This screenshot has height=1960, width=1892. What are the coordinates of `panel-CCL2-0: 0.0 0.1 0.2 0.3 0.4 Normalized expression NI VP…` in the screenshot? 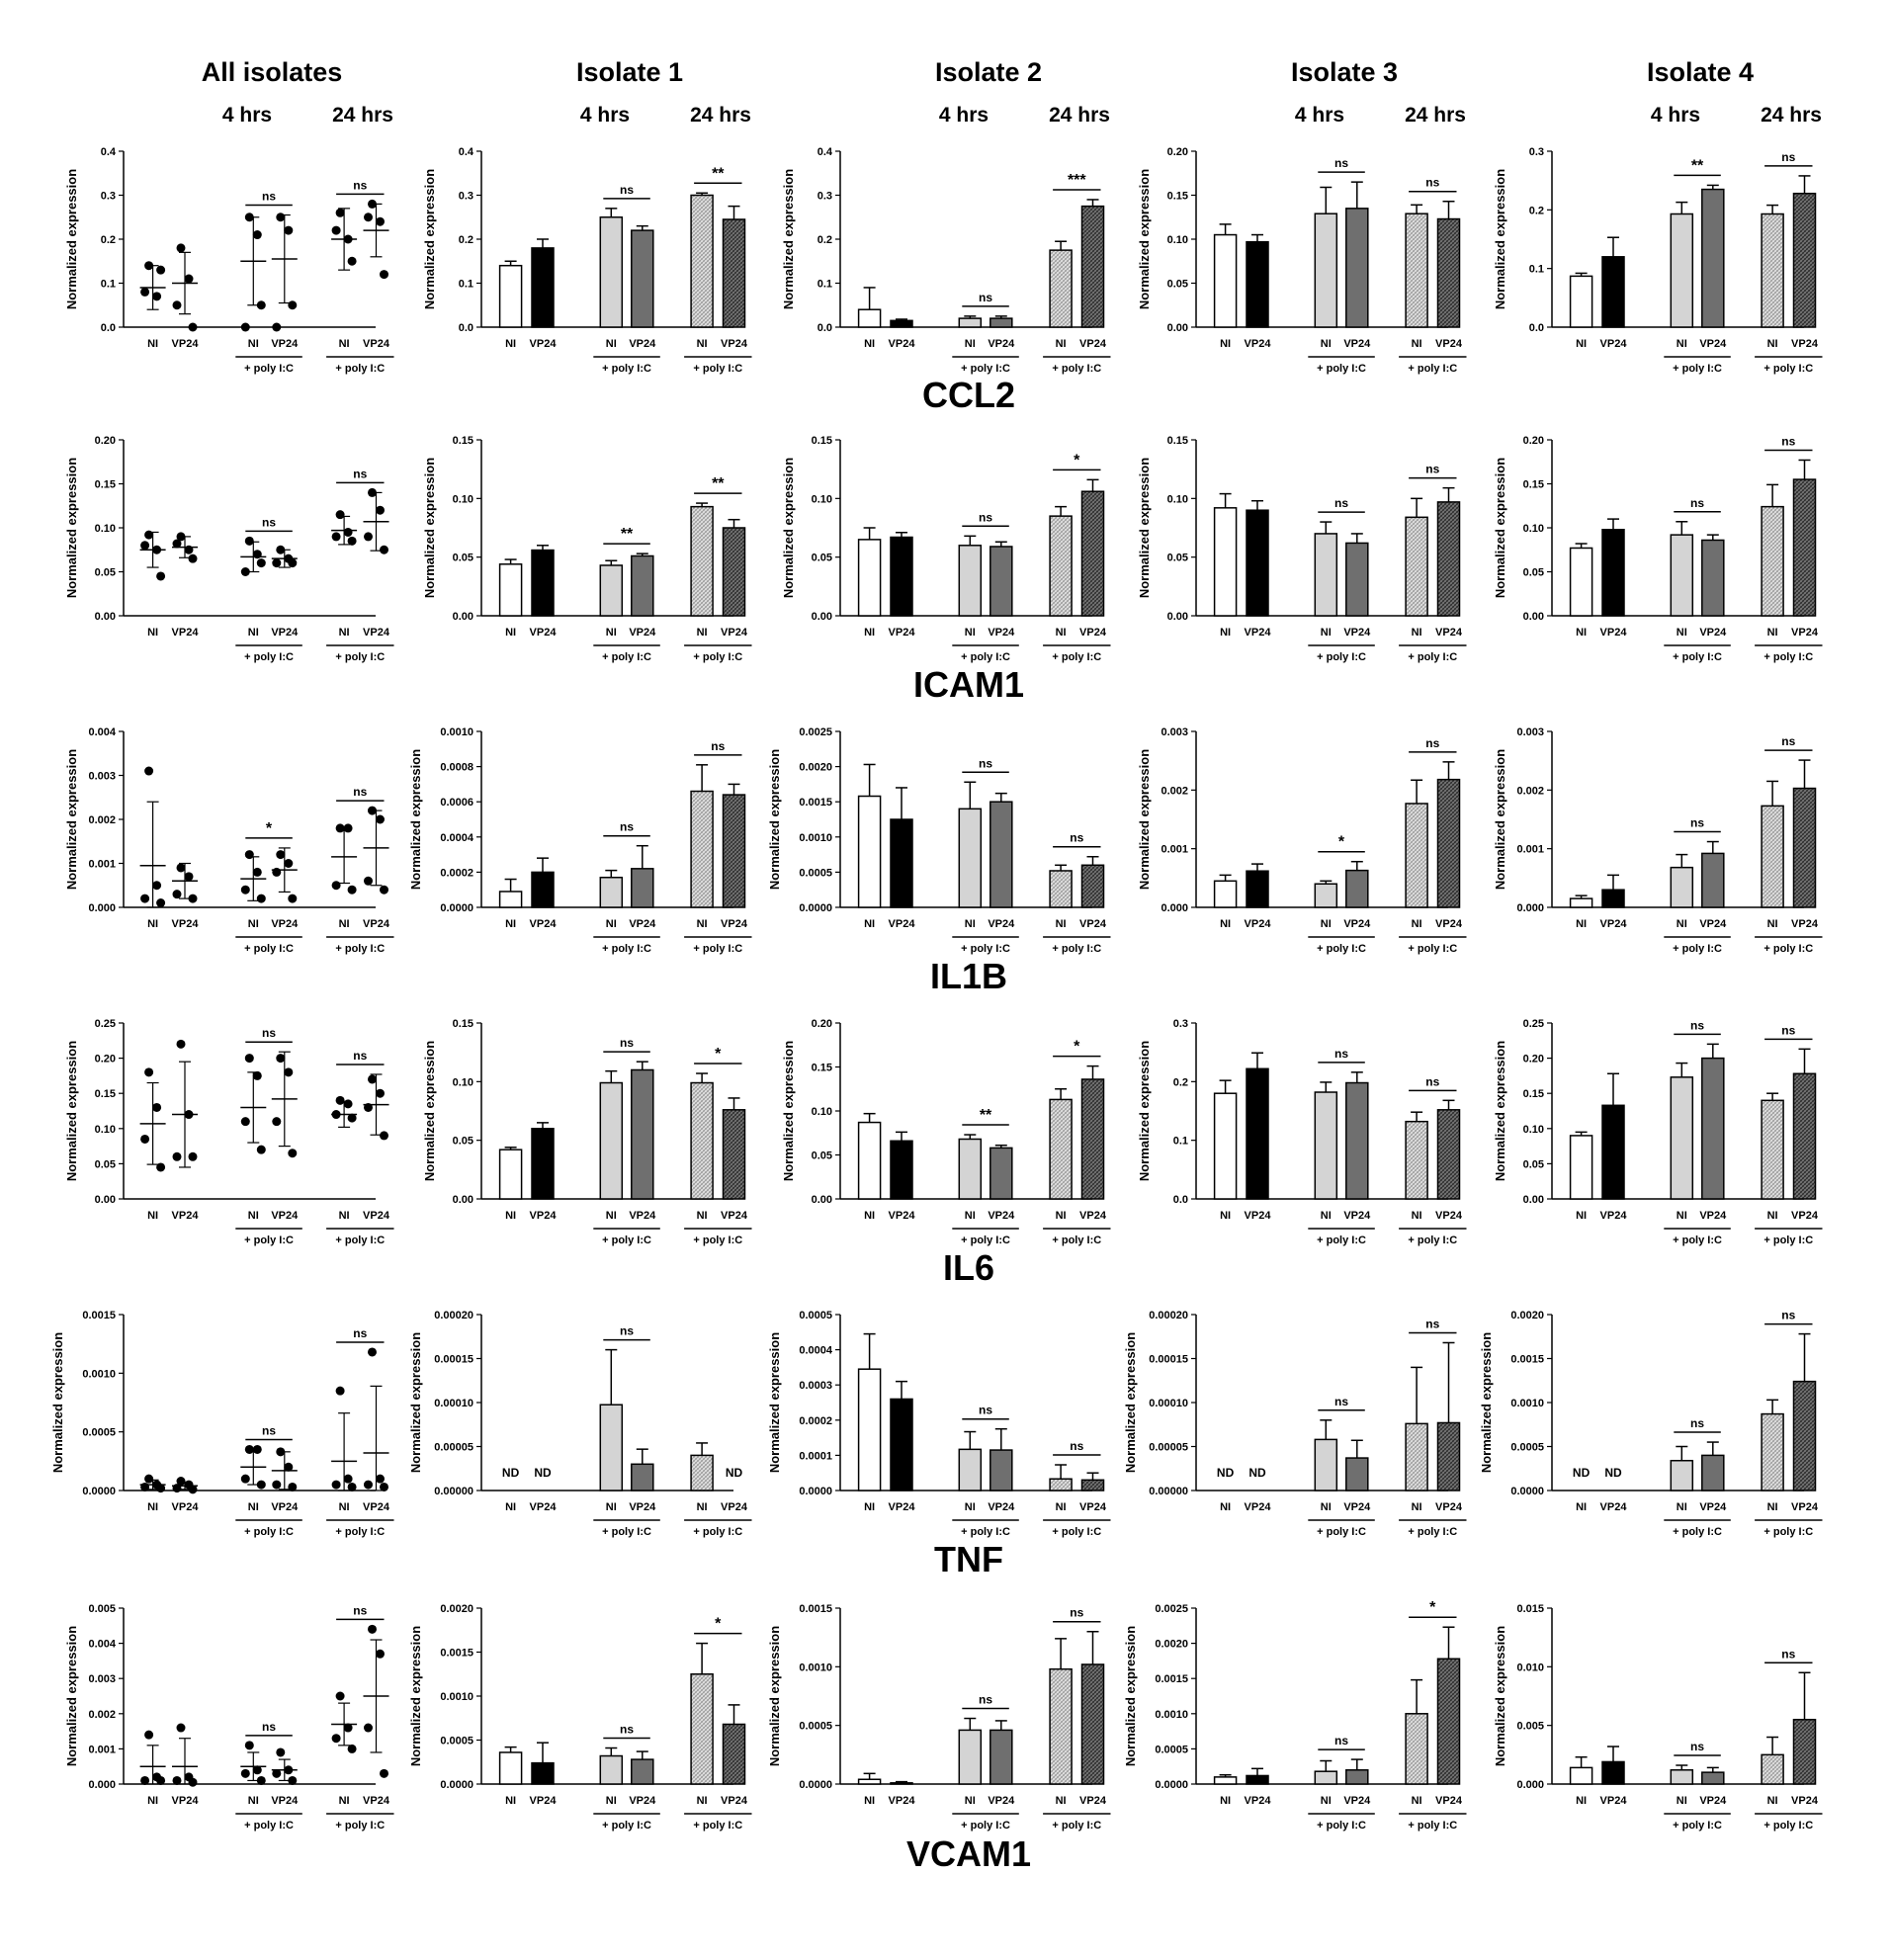 It's located at (229, 261).